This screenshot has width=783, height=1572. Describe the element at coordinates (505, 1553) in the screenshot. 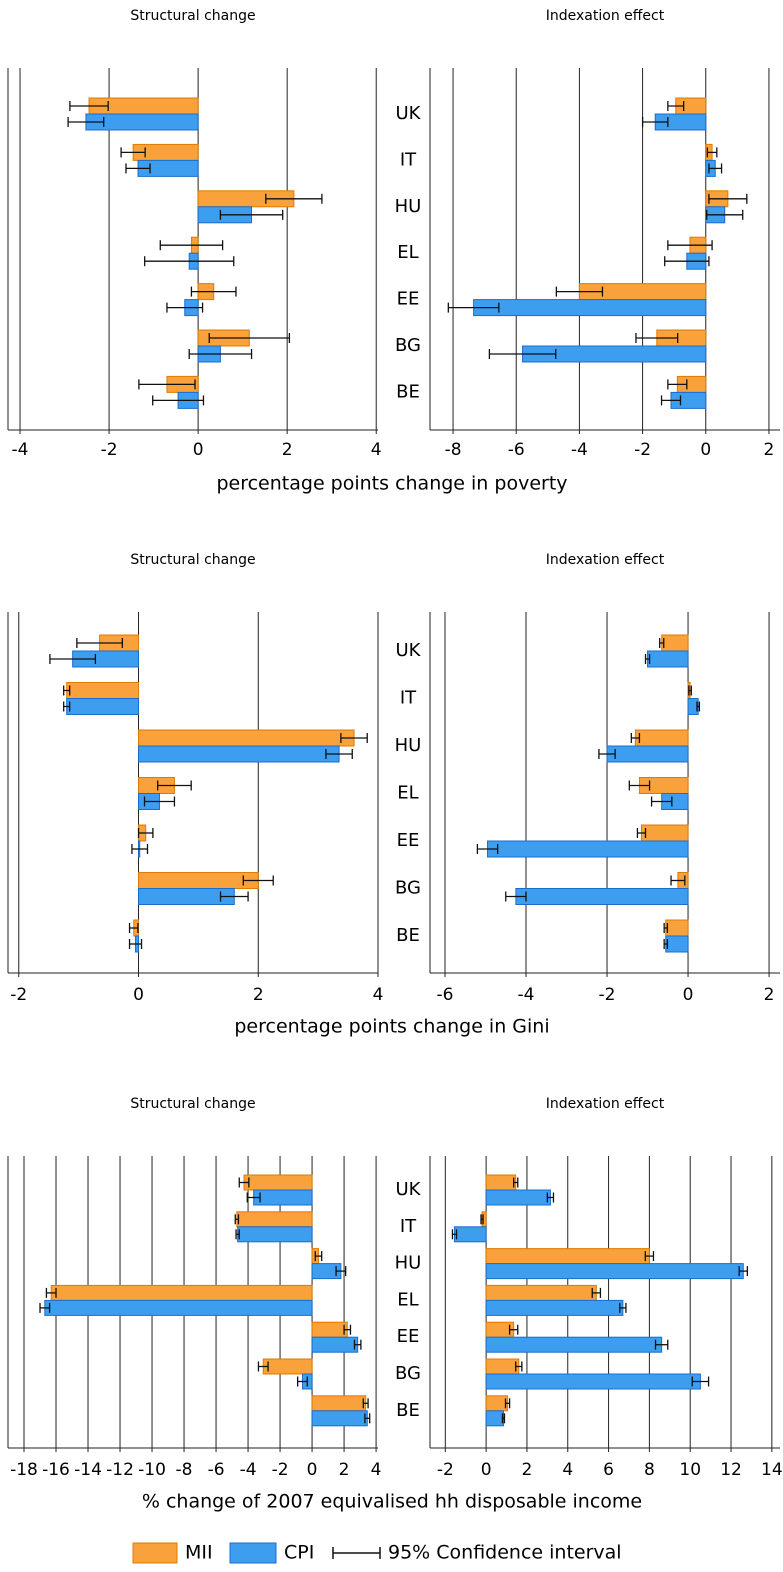

I see `legend-label: 95% Confidence interval` at that location.